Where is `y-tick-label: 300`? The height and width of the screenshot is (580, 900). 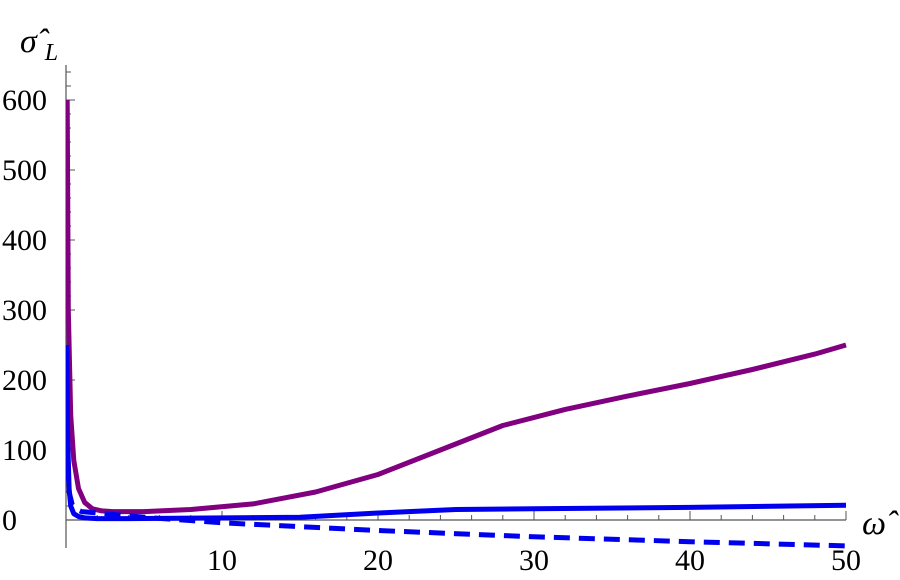
y-tick-label: 300 is located at coordinates (24, 310).